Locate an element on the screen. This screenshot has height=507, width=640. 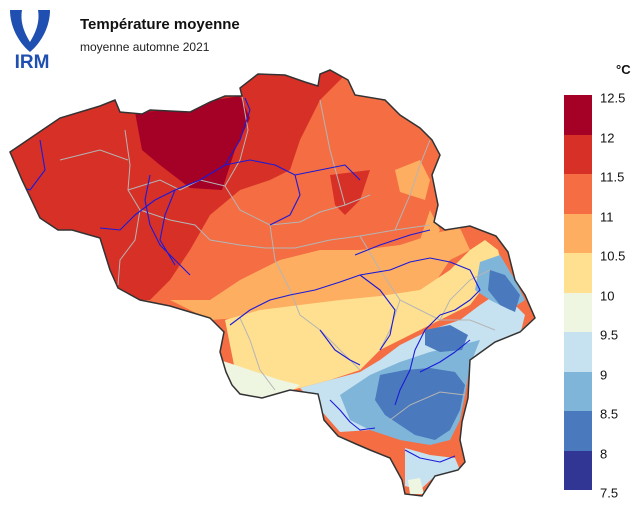
legend-bar is located at coordinates (578, 292).